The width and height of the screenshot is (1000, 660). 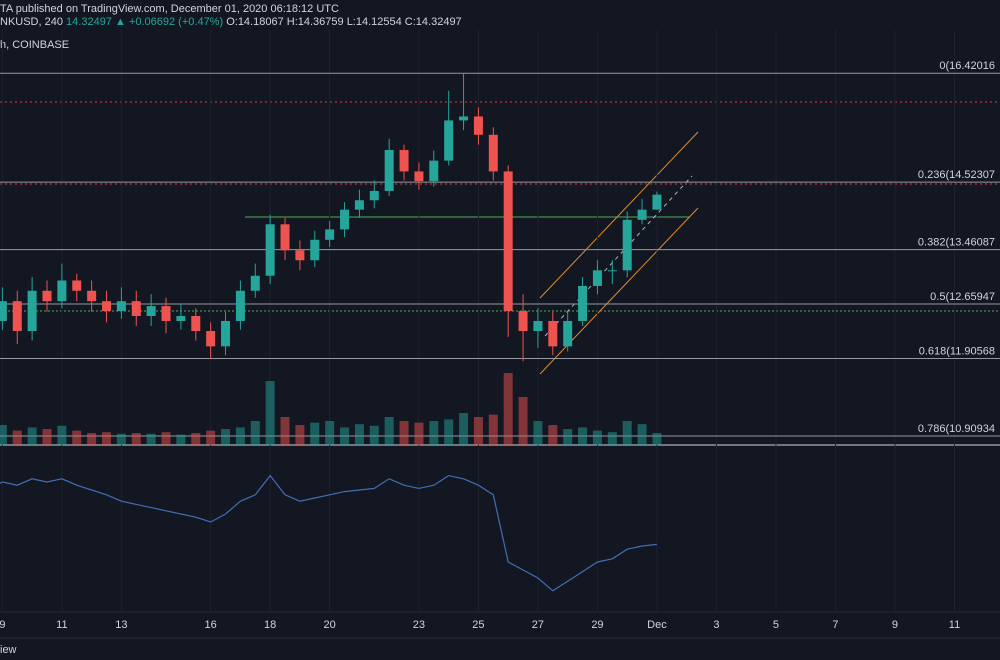 I want to click on footer-text: iew, so click(x=8, y=650).